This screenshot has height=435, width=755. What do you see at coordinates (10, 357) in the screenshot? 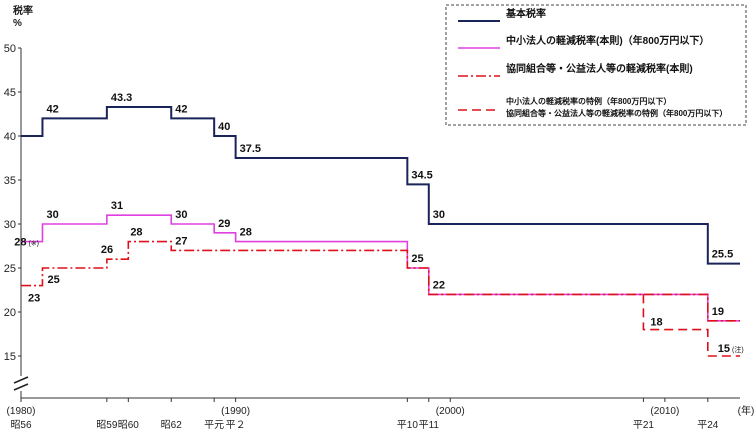
I see `y-tick-label: 15` at bounding box center [10, 357].